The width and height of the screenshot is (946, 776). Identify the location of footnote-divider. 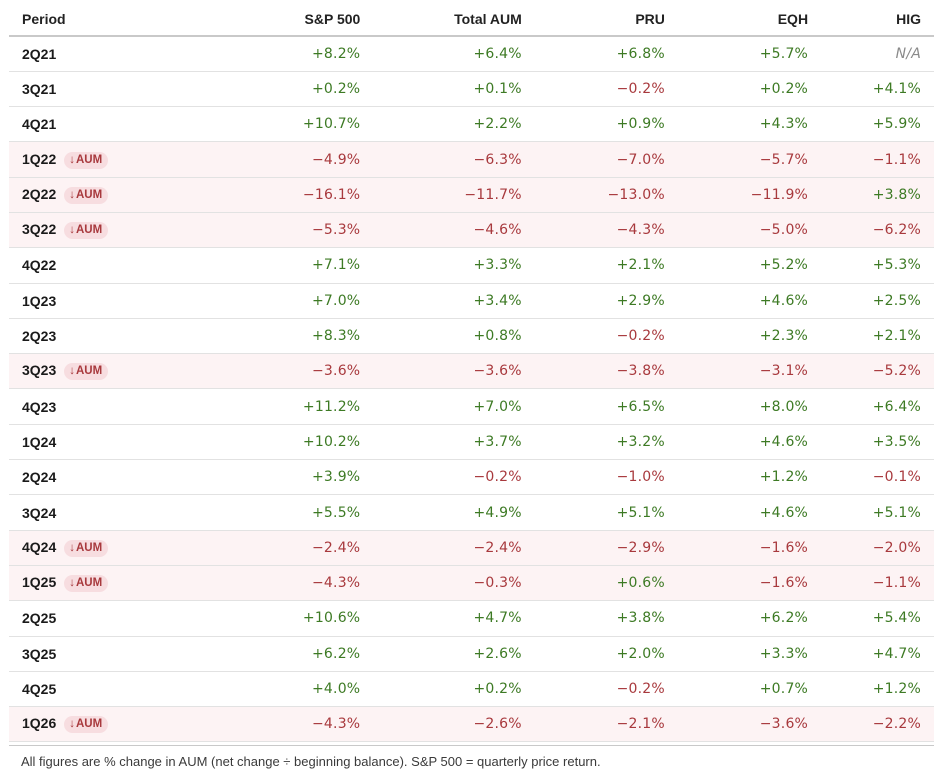
(471, 745).